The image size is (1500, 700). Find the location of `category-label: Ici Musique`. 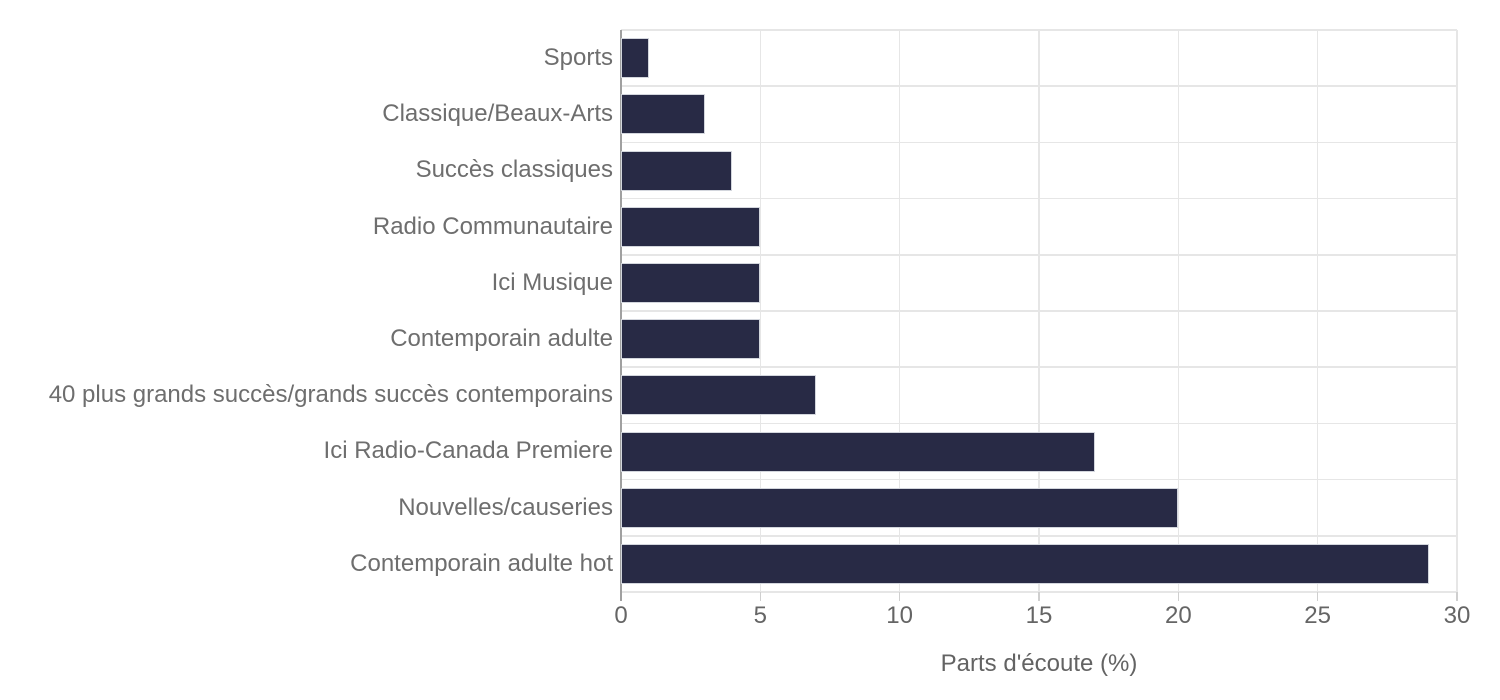

category-label: Ici Musique is located at coordinates (552, 282).